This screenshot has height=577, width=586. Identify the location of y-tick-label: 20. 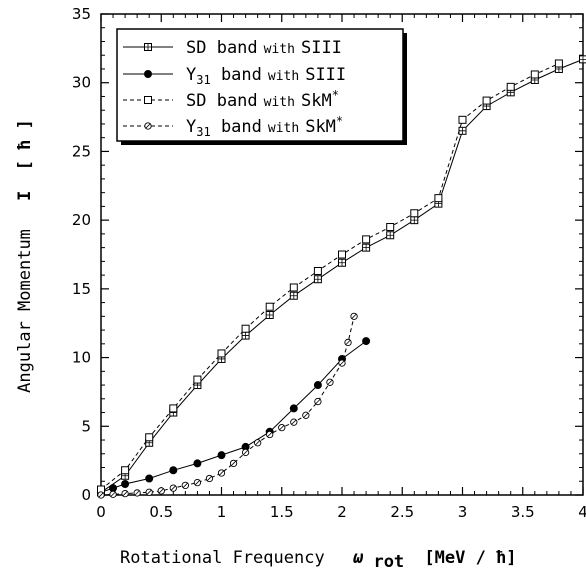
(81, 220).